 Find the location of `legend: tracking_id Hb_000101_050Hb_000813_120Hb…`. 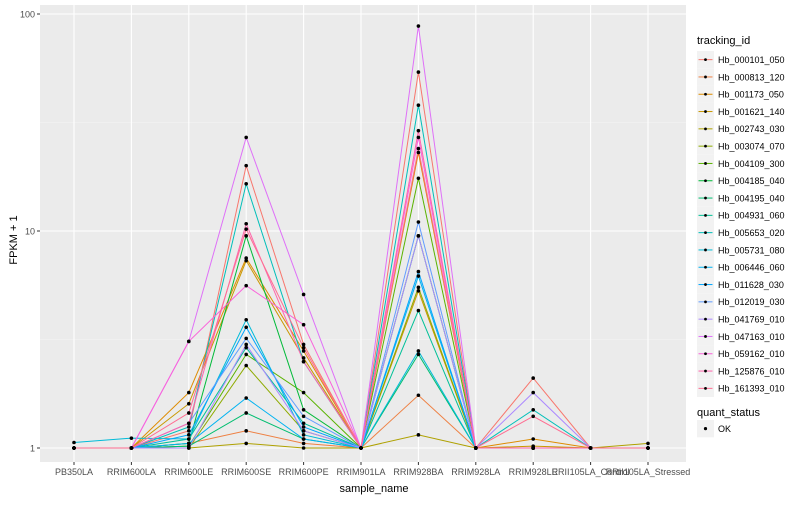

legend: tracking_id Hb_000101_050Hb_000813_120Hb… is located at coordinates (741, 236).